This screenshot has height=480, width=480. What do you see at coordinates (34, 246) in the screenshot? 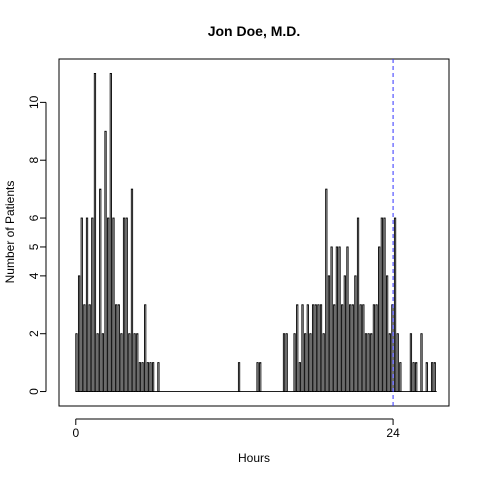
I see `y-tick-label: 5` at bounding box center [34, 246].